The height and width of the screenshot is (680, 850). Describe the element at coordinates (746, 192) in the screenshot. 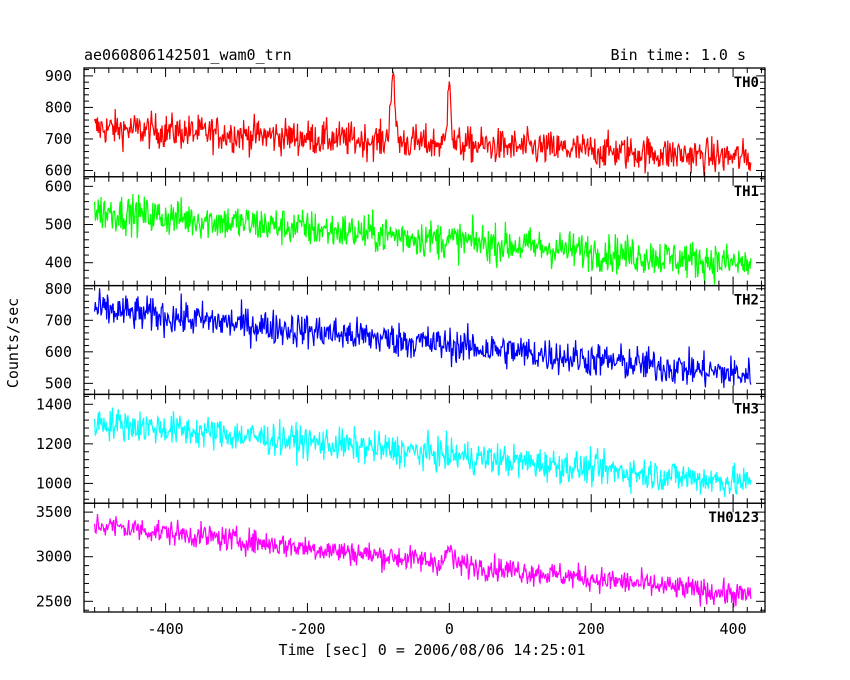

I see `series-name: TH1` at that location.